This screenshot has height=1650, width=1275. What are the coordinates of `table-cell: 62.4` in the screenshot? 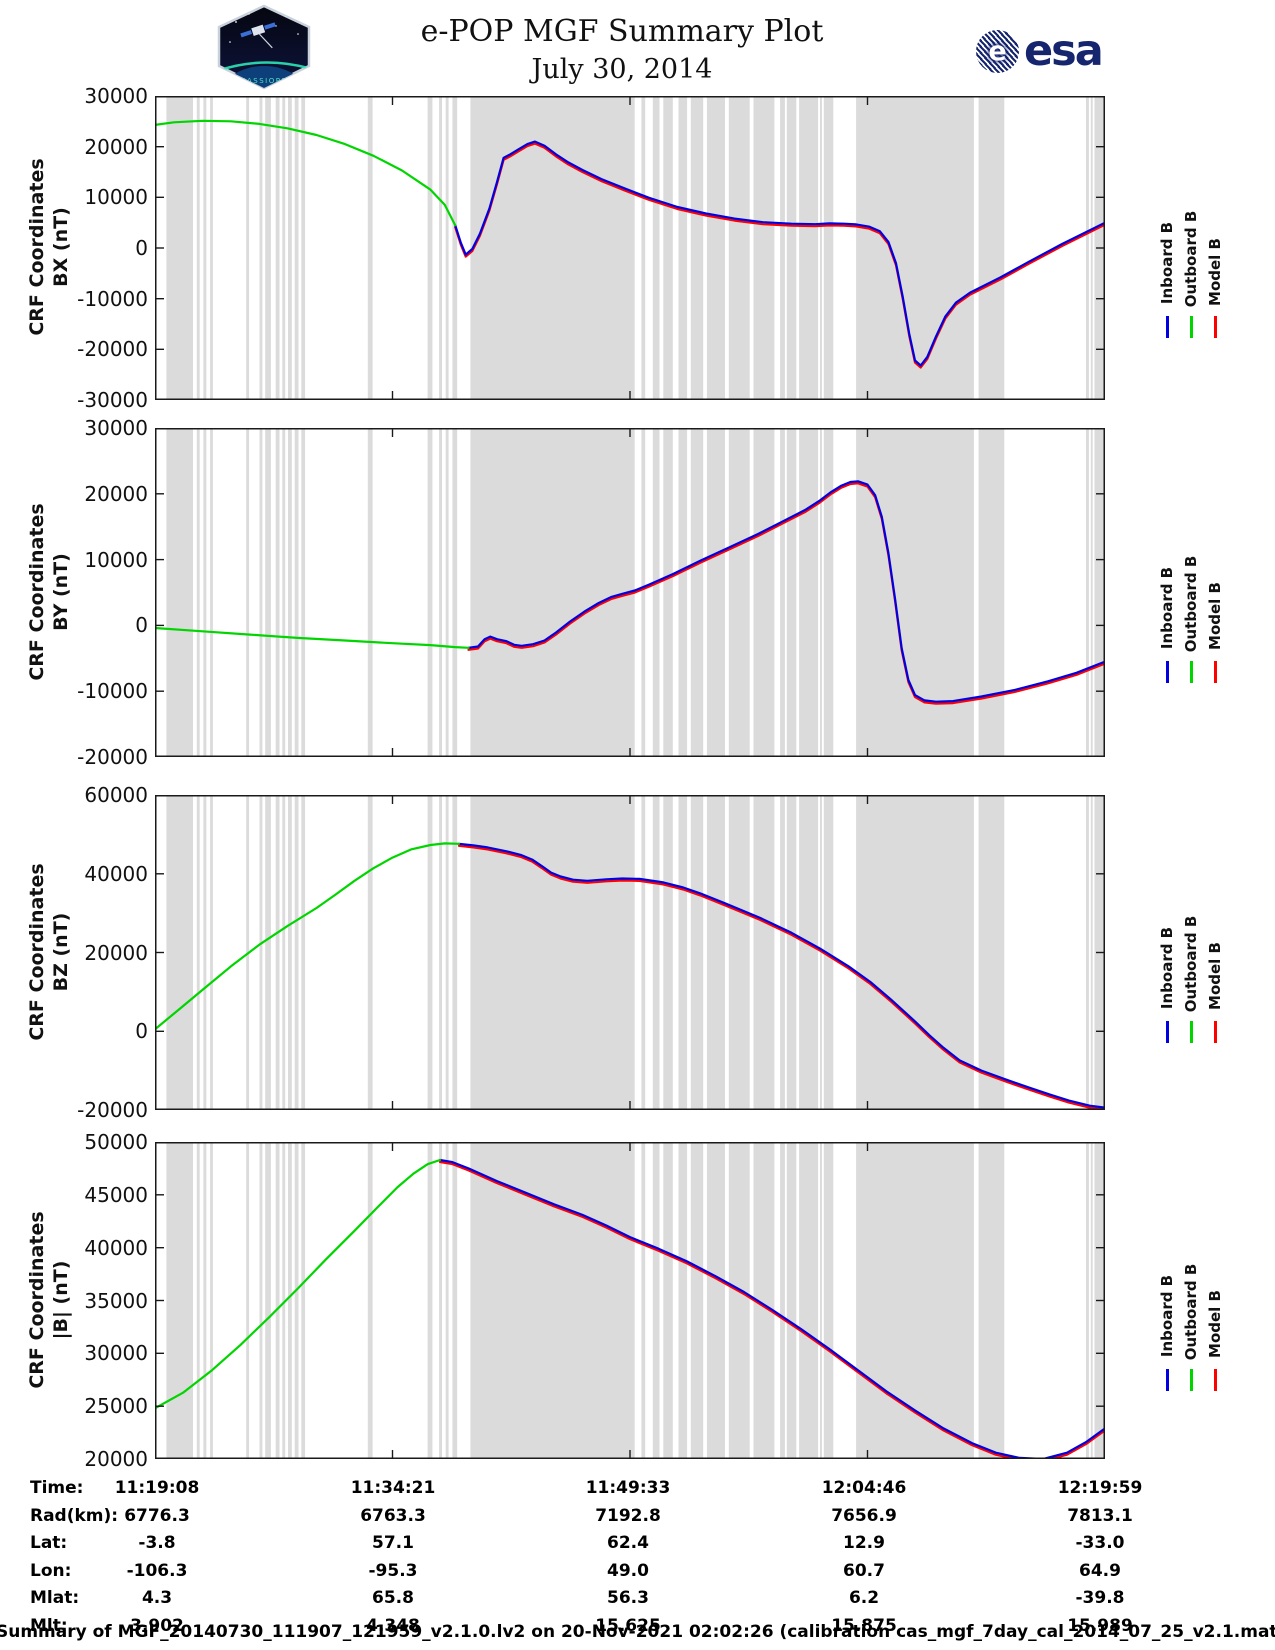 It's located at (628, 1543).